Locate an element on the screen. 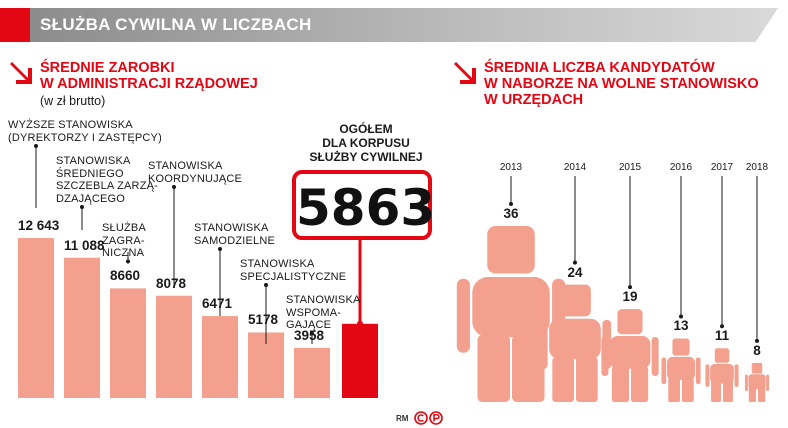 Image resolution: width=788 pixels, height=428 pixels. value-label-5: 5178 is located at coordinates (263, 320).